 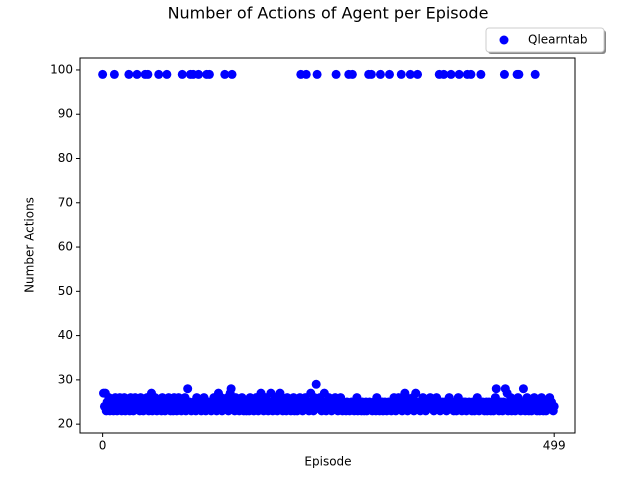 I want to click on legend, so click(x=545, y=40).